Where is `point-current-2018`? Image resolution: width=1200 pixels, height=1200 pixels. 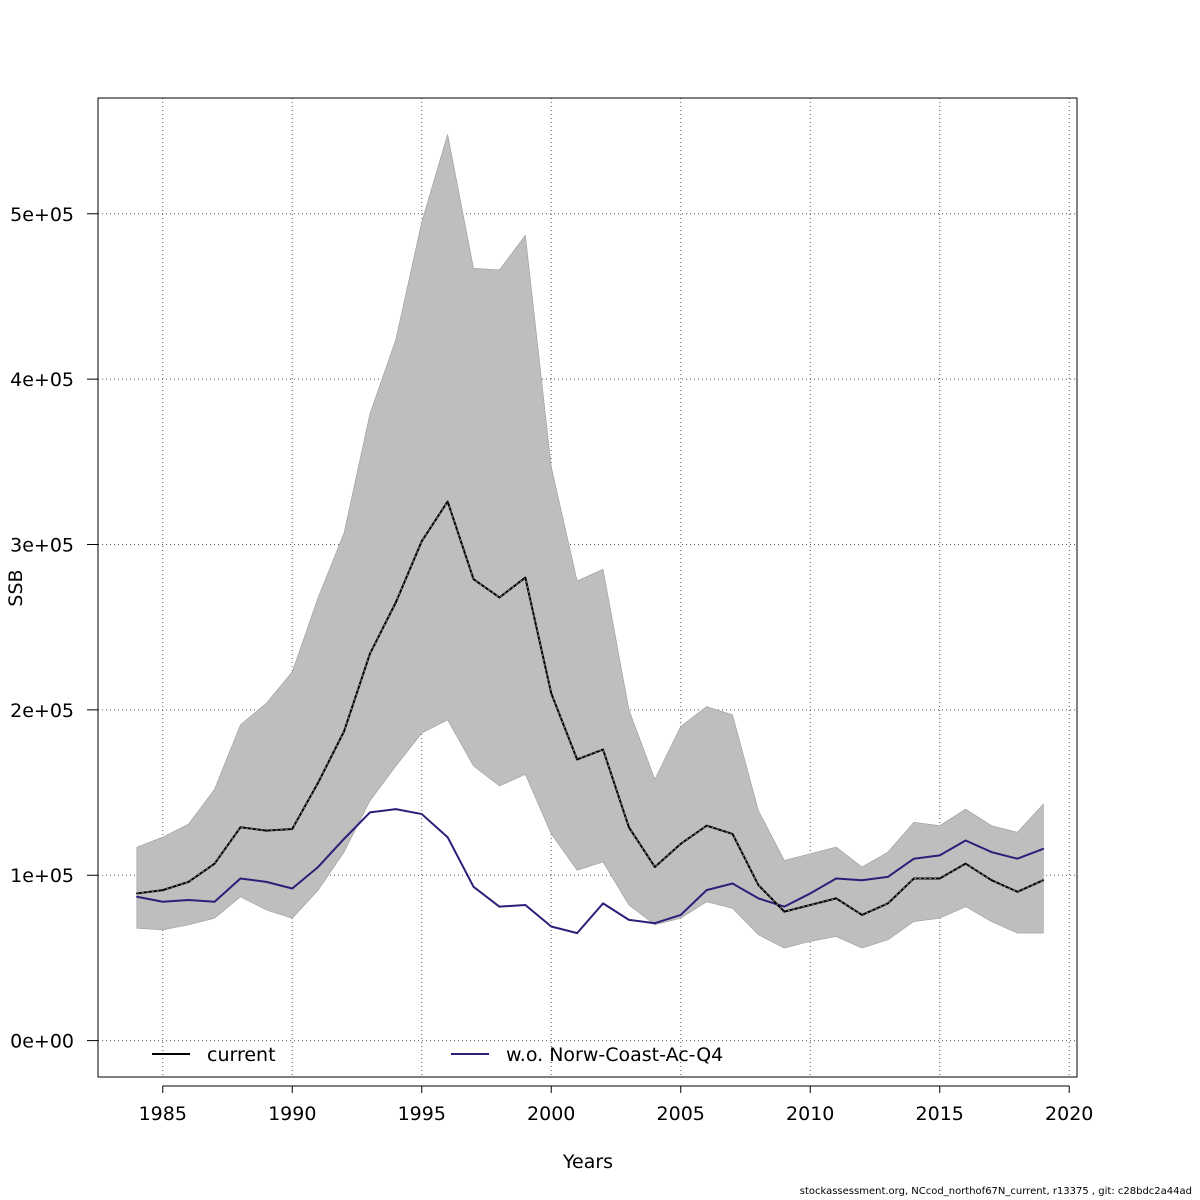
point-current-2018 is located at coordinates (1017, 891).